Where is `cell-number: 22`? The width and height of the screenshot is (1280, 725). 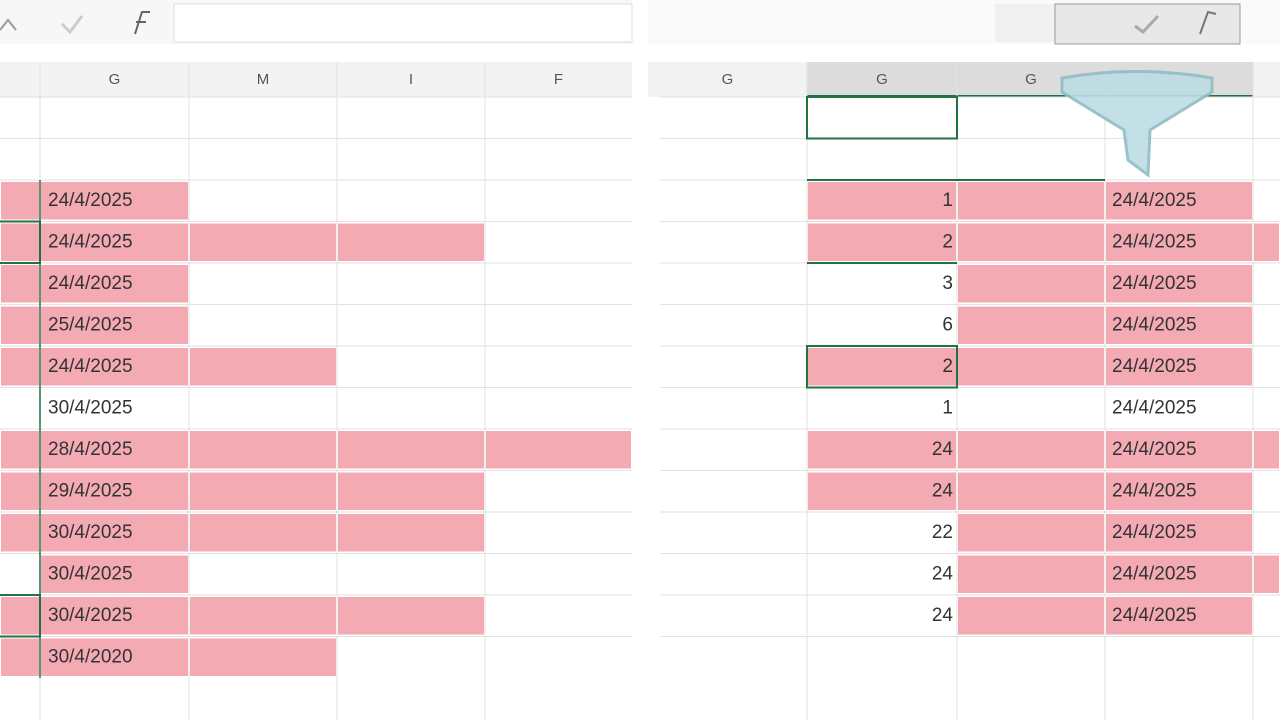
cell-number: 22 is located at coordinates (942, 532).